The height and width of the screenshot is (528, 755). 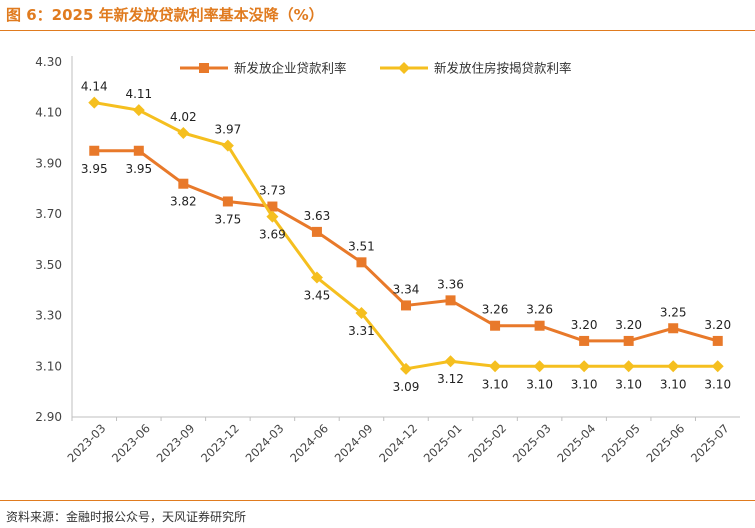 I want to click on x-tick-label: 2023-06, so click(x=131, y=443).